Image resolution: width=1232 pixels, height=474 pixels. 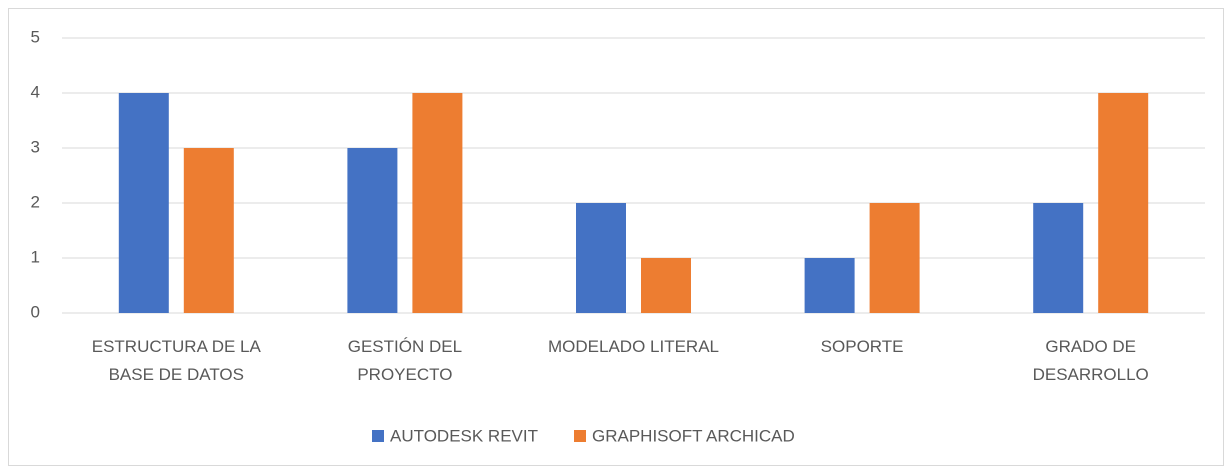 What do you see at coordinates (35, 256) in the screenshot?
I see `y-tick-label: 1` at bounding box center [35, 256].